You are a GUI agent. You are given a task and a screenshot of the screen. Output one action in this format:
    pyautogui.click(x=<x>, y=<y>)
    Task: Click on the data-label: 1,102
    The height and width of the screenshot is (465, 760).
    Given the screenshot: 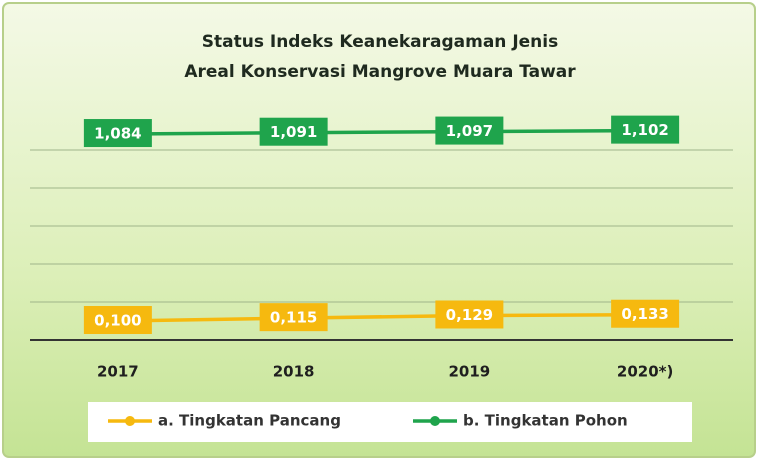 What is the action you would take?
    pyautogui.click(x=644, y=130)
    